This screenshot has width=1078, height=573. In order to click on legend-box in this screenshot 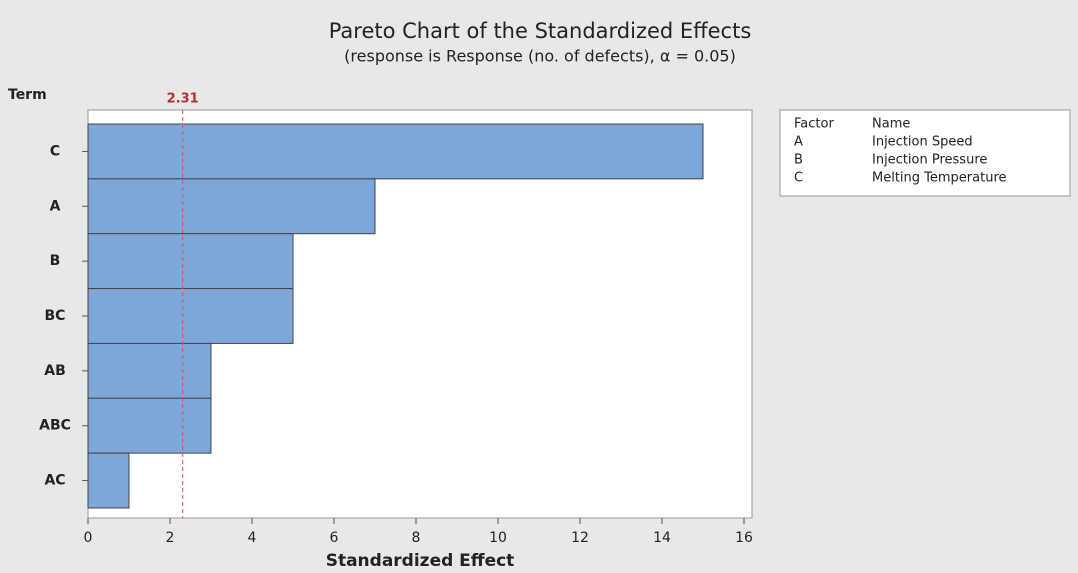, I will do `click(925, 153)`.